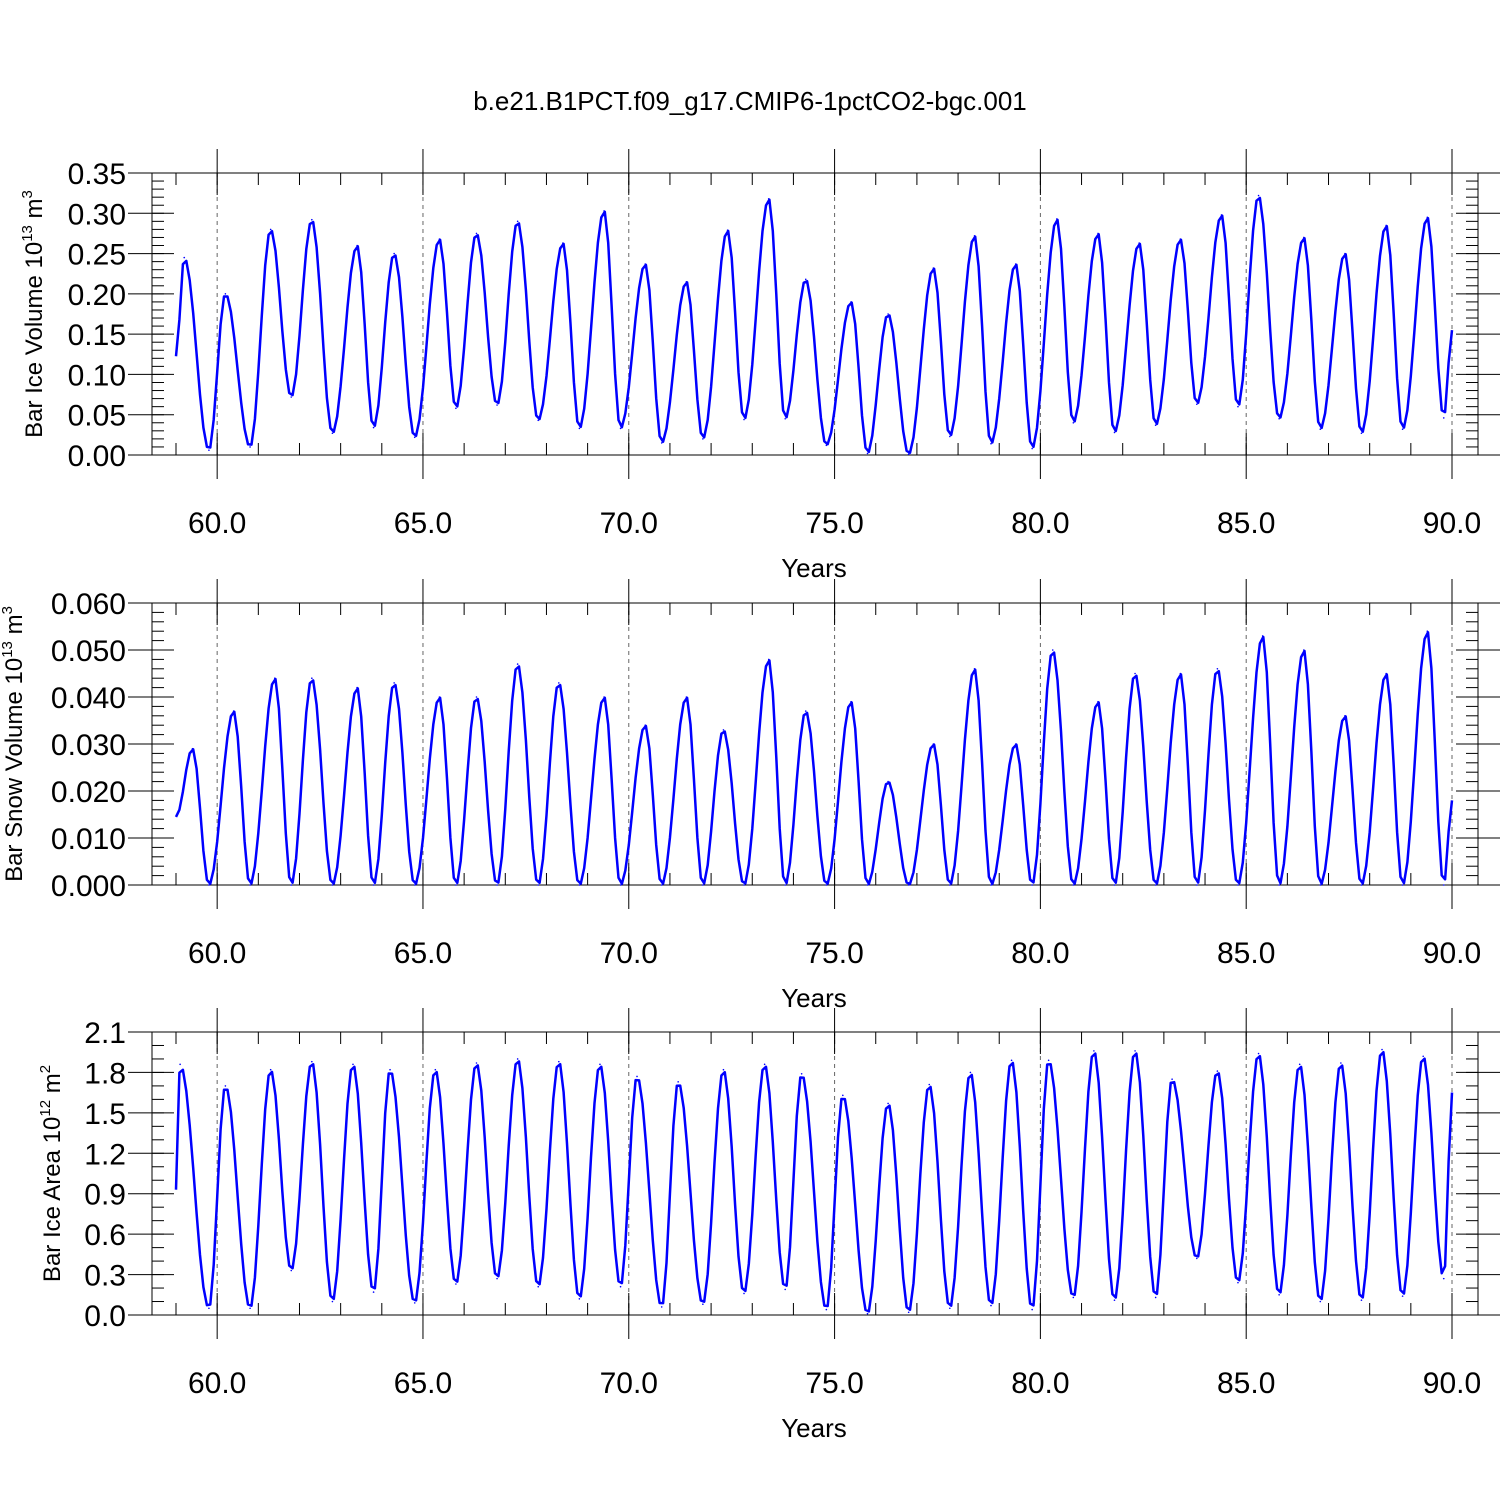 This screenshot has height=1500, width=1500. What do you see at coordinates (97, 174) in the screenshot?
I see `y-tick-label: 0.35` at bounding box center [97, 174].